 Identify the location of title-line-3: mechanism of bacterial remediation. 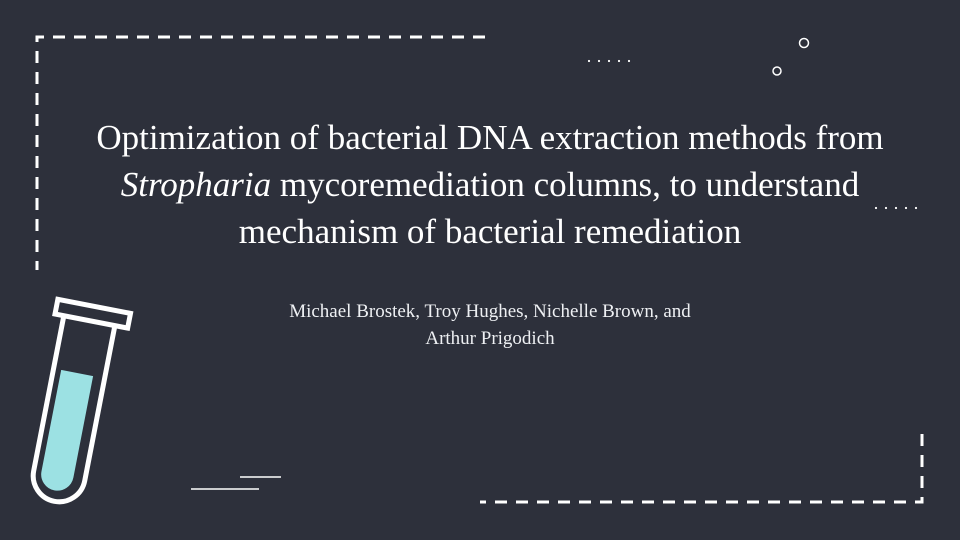
(490, 231).